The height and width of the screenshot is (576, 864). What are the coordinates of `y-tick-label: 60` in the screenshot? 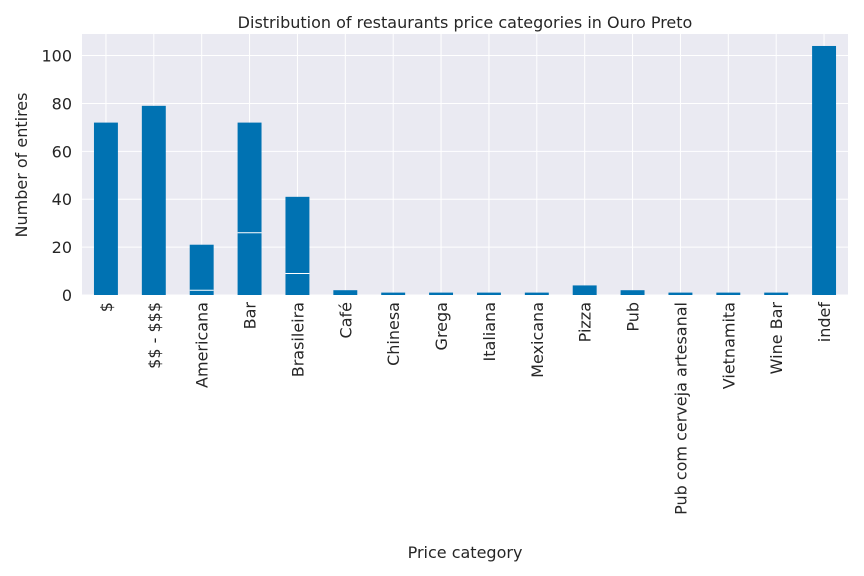 It's located at (62, 151).